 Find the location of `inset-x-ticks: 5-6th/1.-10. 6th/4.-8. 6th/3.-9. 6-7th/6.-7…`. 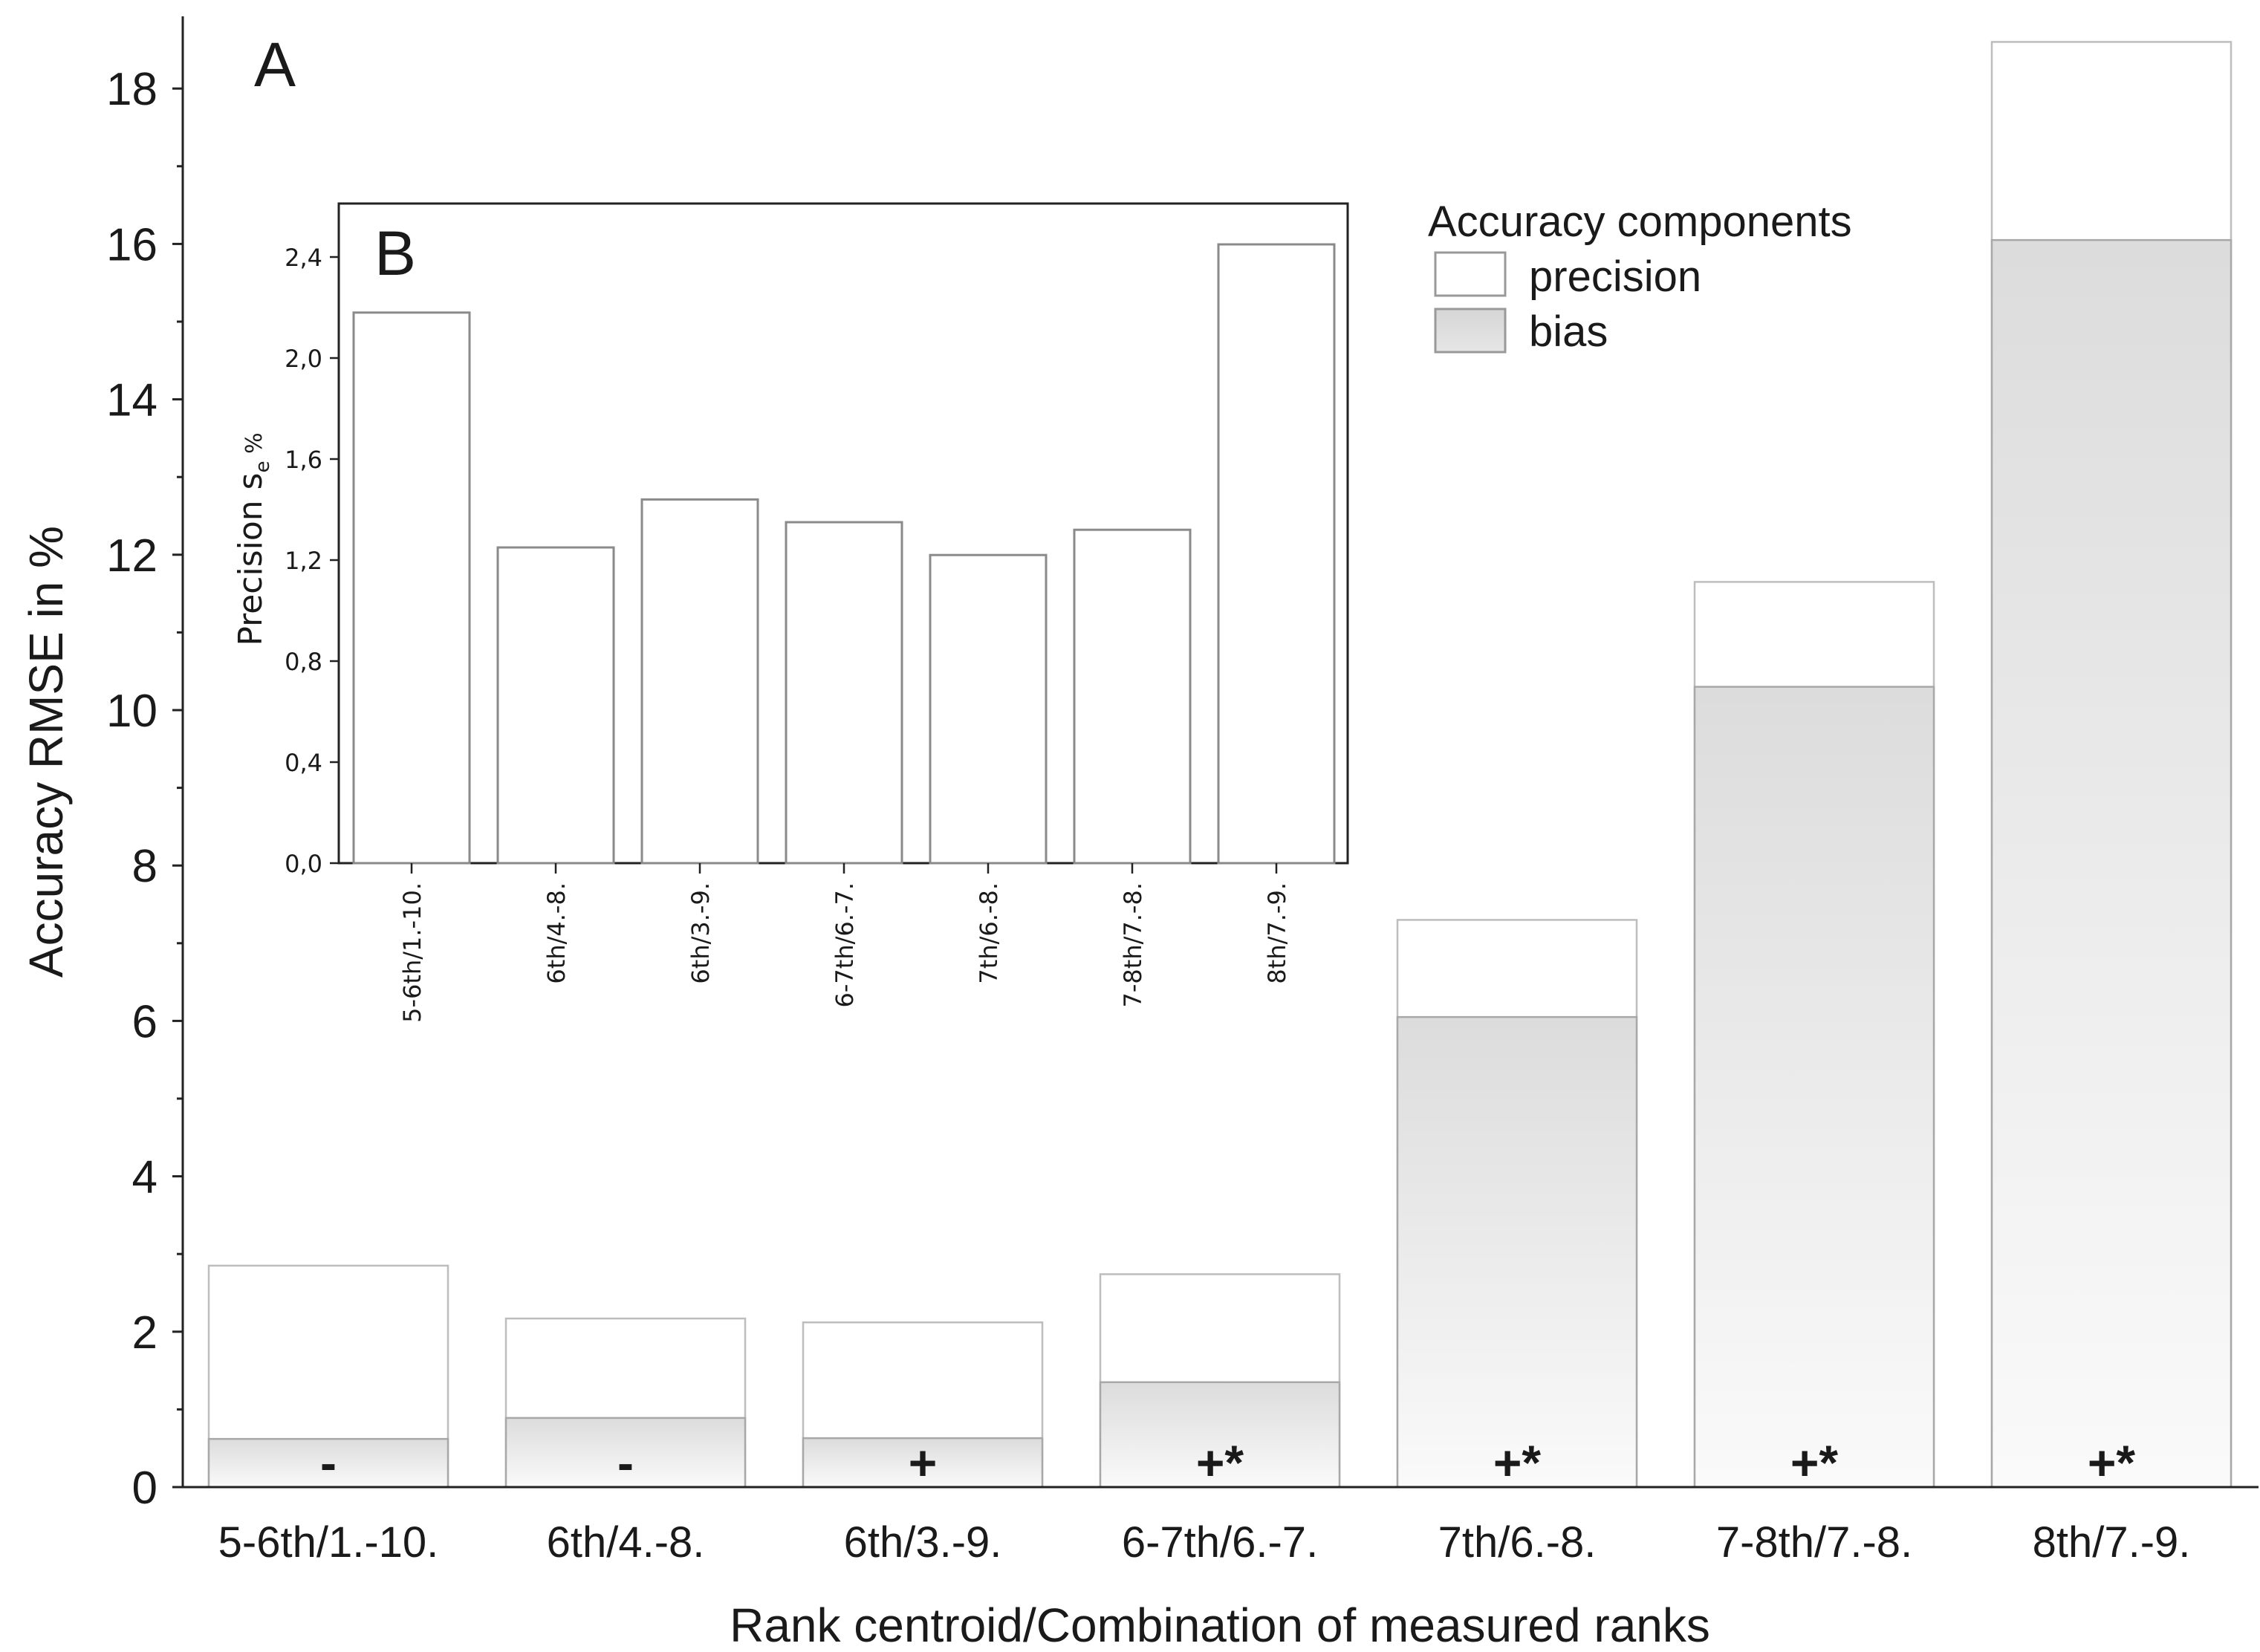

inset-x-ticks: 5-6th/1.-10. 6th/4.-8. 6th/3.-9. 6-7th/6.-7… is located at coordinates (845, 943).